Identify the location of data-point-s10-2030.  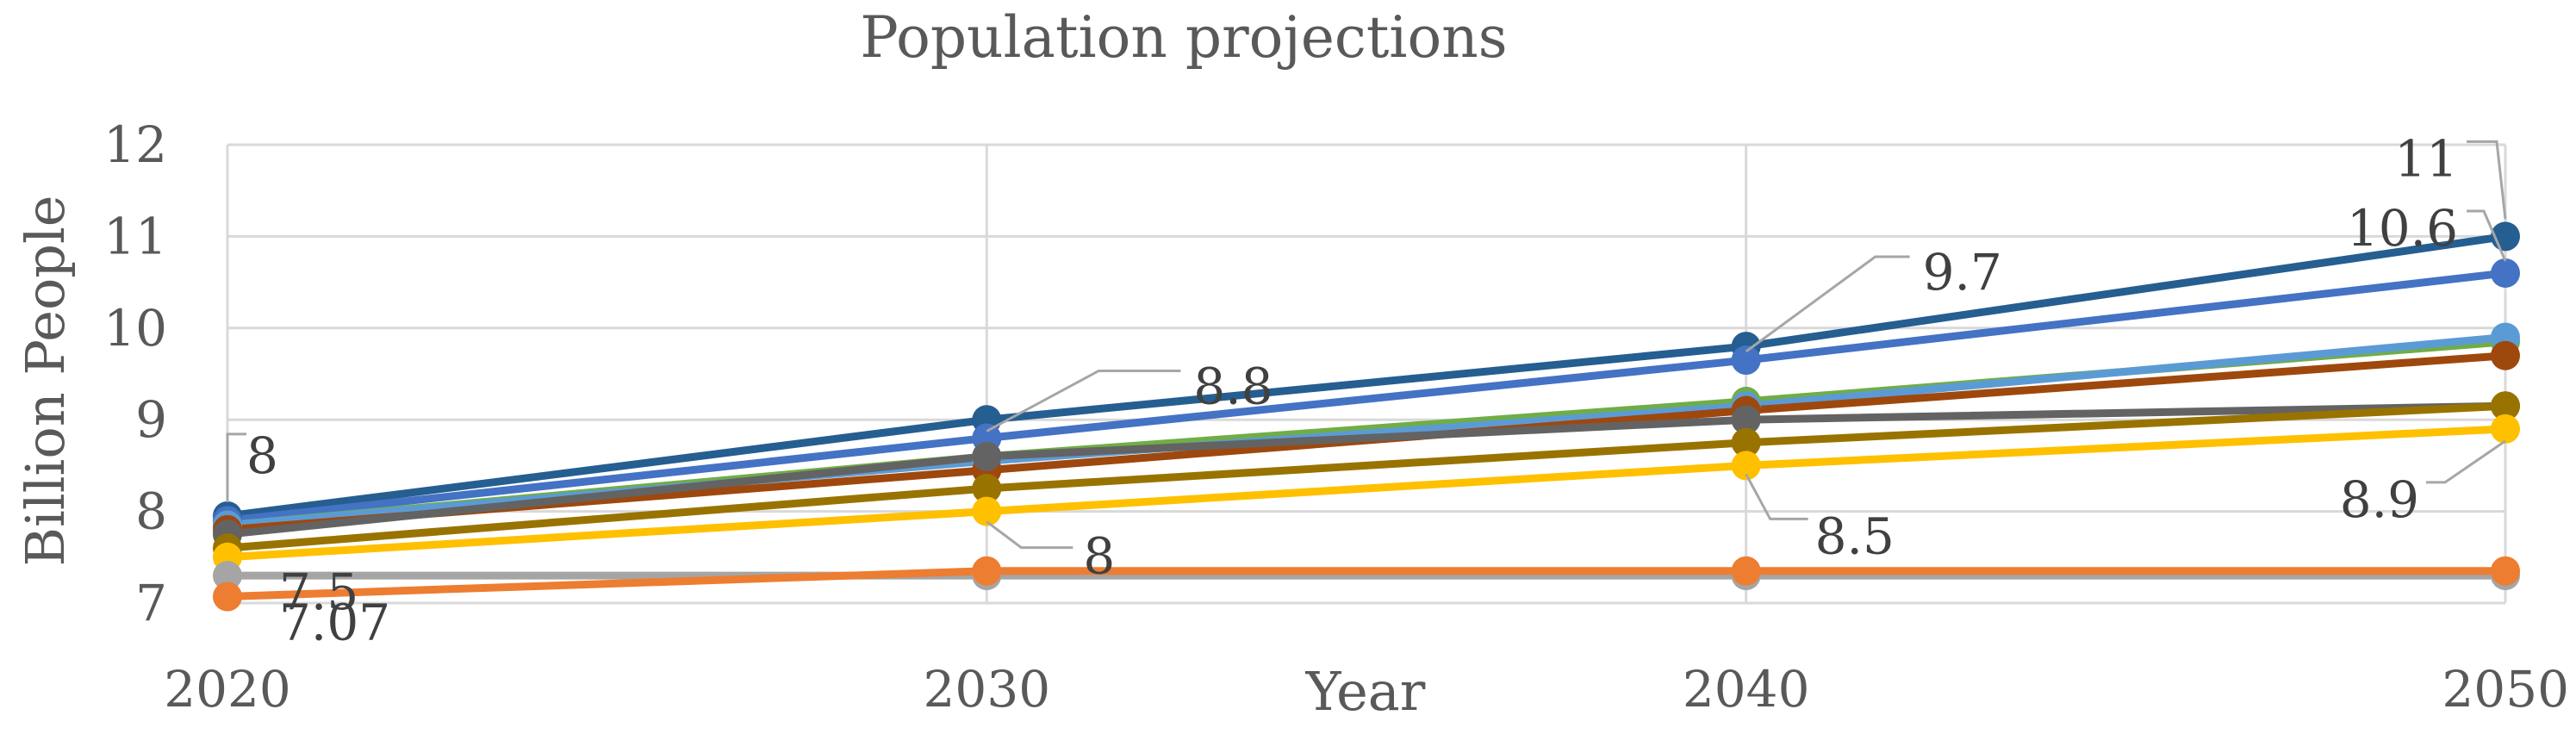
(987, 571).